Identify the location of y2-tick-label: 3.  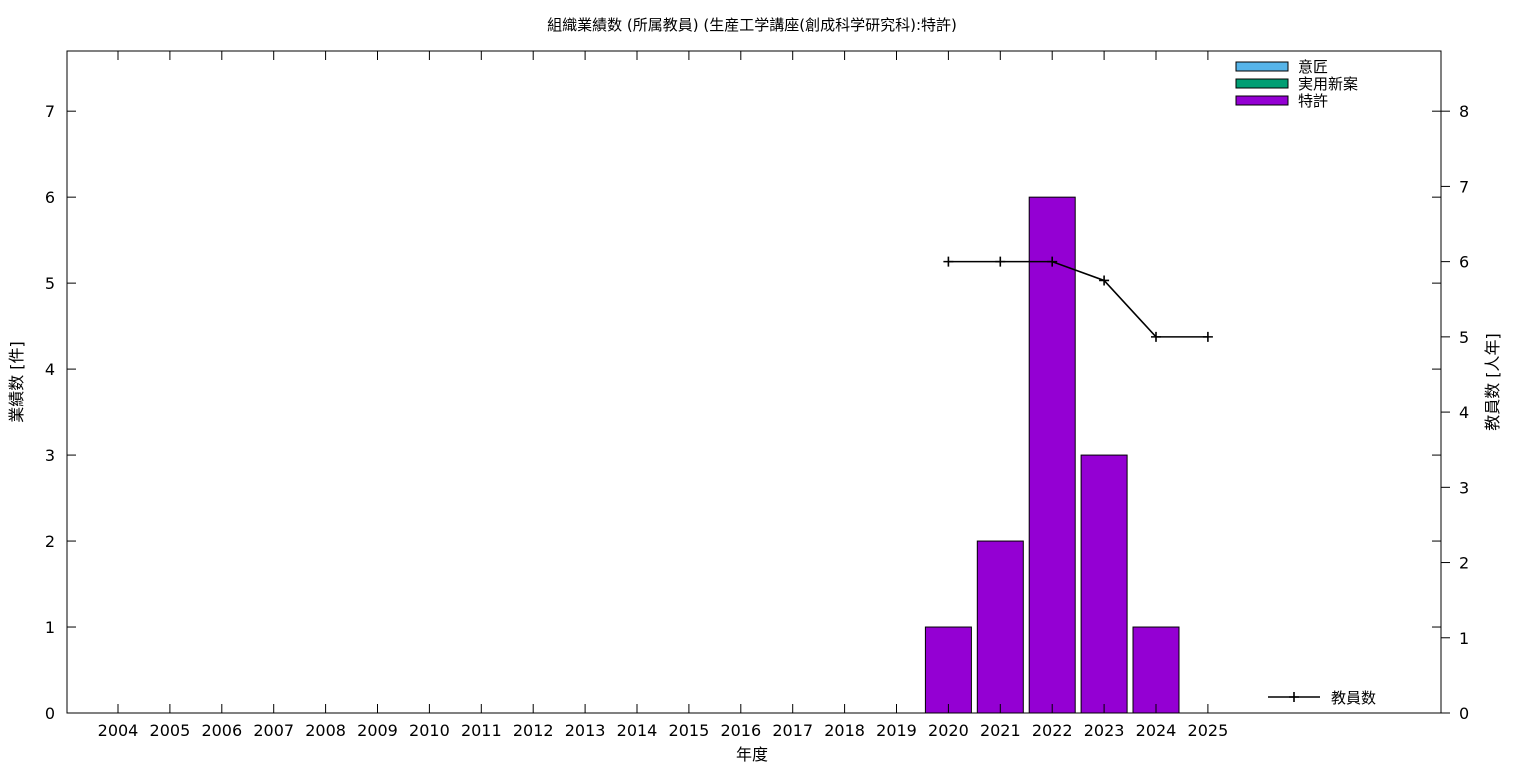
(1464, 487).